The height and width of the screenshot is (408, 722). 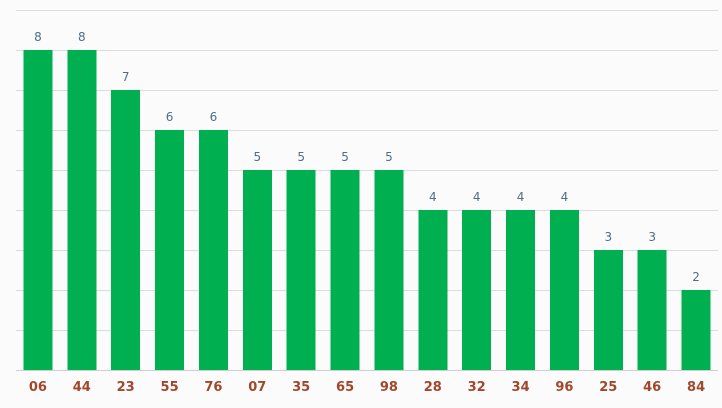 I want to click on x-tick-label-32: 32, so click(x=477, y=387).